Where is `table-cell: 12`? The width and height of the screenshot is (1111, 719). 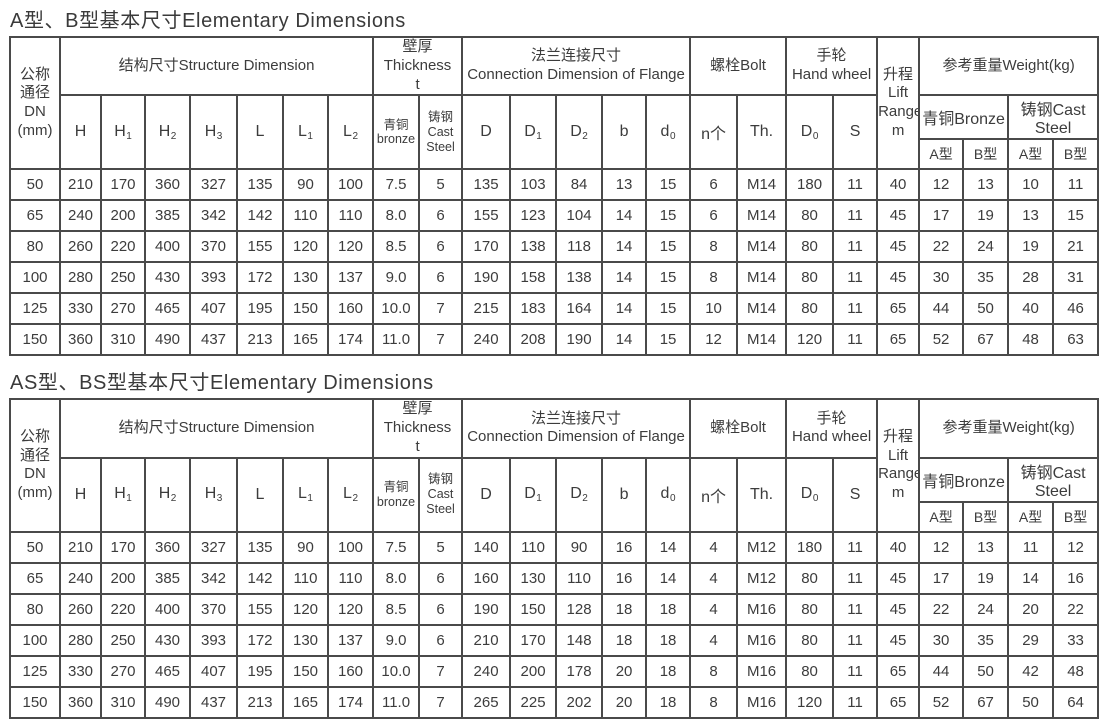 table-cell: 12 is located at coordinates (941, 547).